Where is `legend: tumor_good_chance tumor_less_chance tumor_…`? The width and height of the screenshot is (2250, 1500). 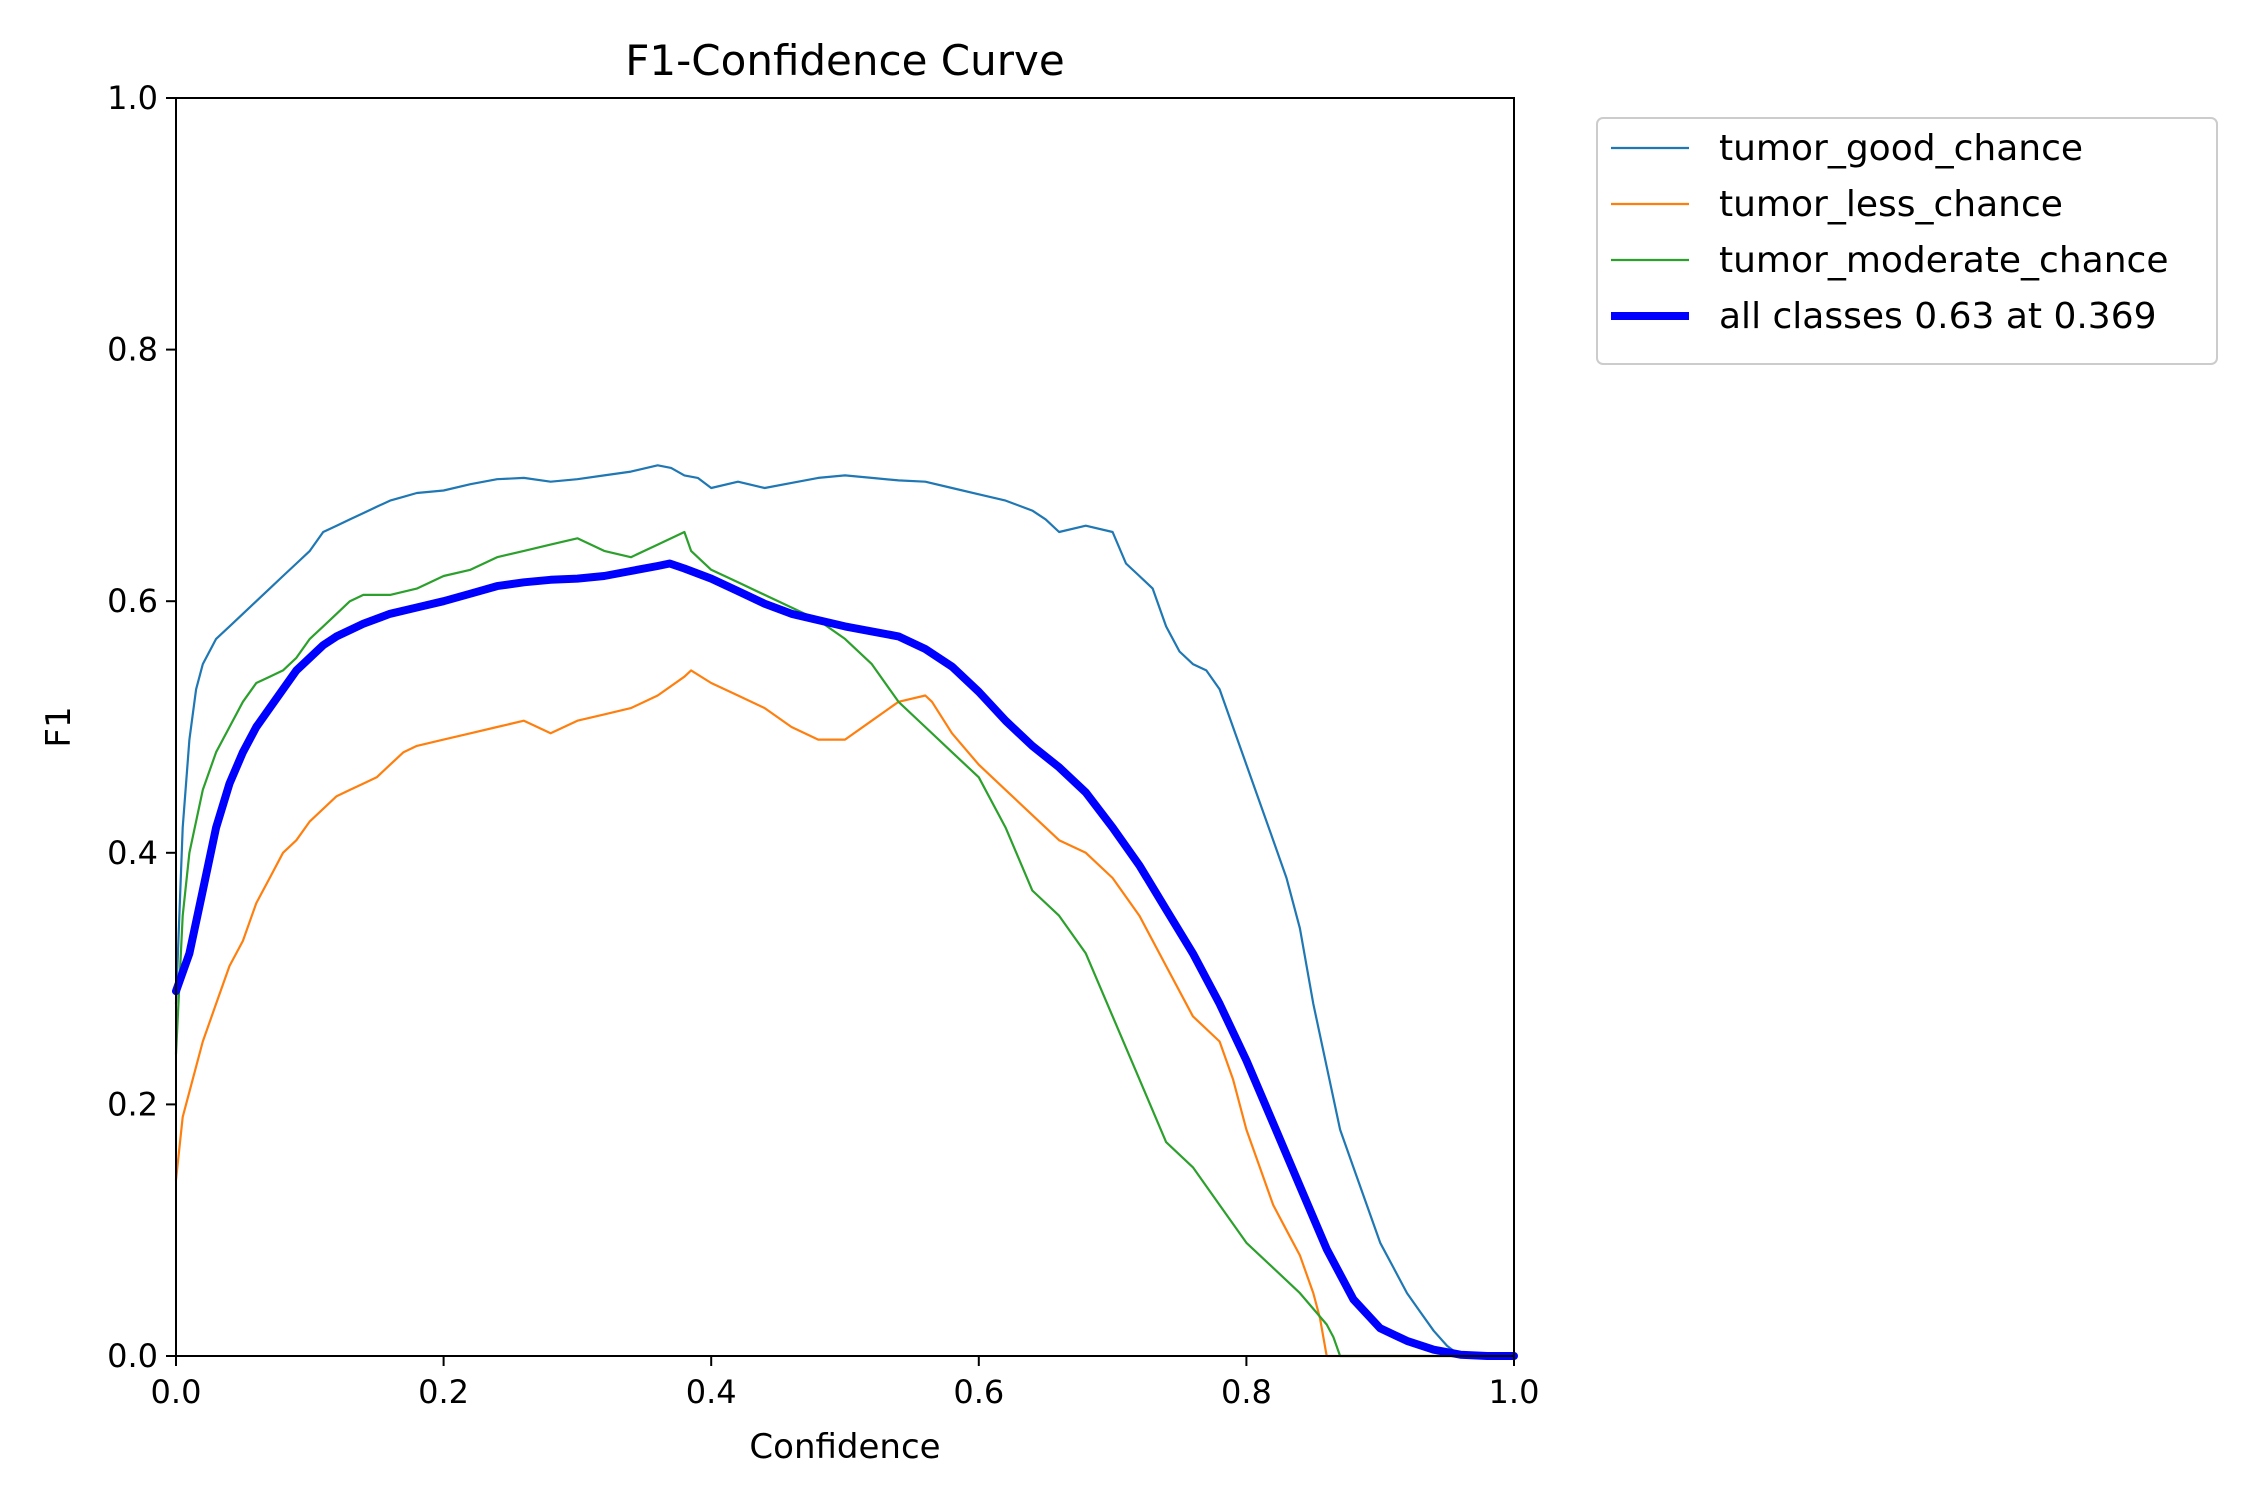
legend: tumor_good_chance tumor_less_chance tumor_… is located at coordinates (1907, 241).